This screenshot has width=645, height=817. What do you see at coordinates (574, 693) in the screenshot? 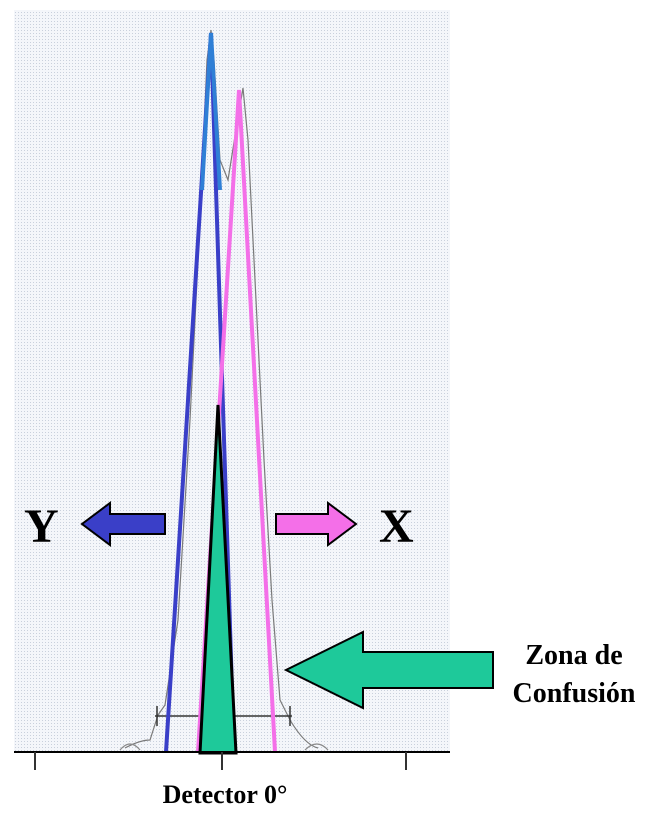
I see `zone-label-line2: Confusión` at bounding box center [574, 693].